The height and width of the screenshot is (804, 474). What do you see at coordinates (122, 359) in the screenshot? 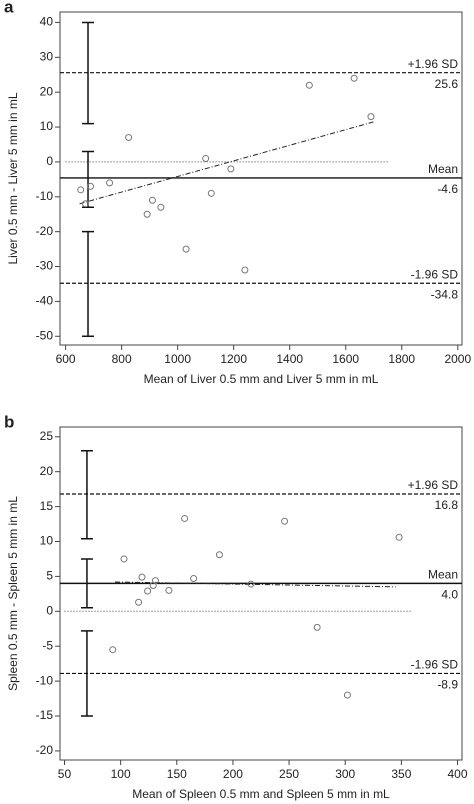
I see `x-tick-label: 800` at bounding box center [122, 359].